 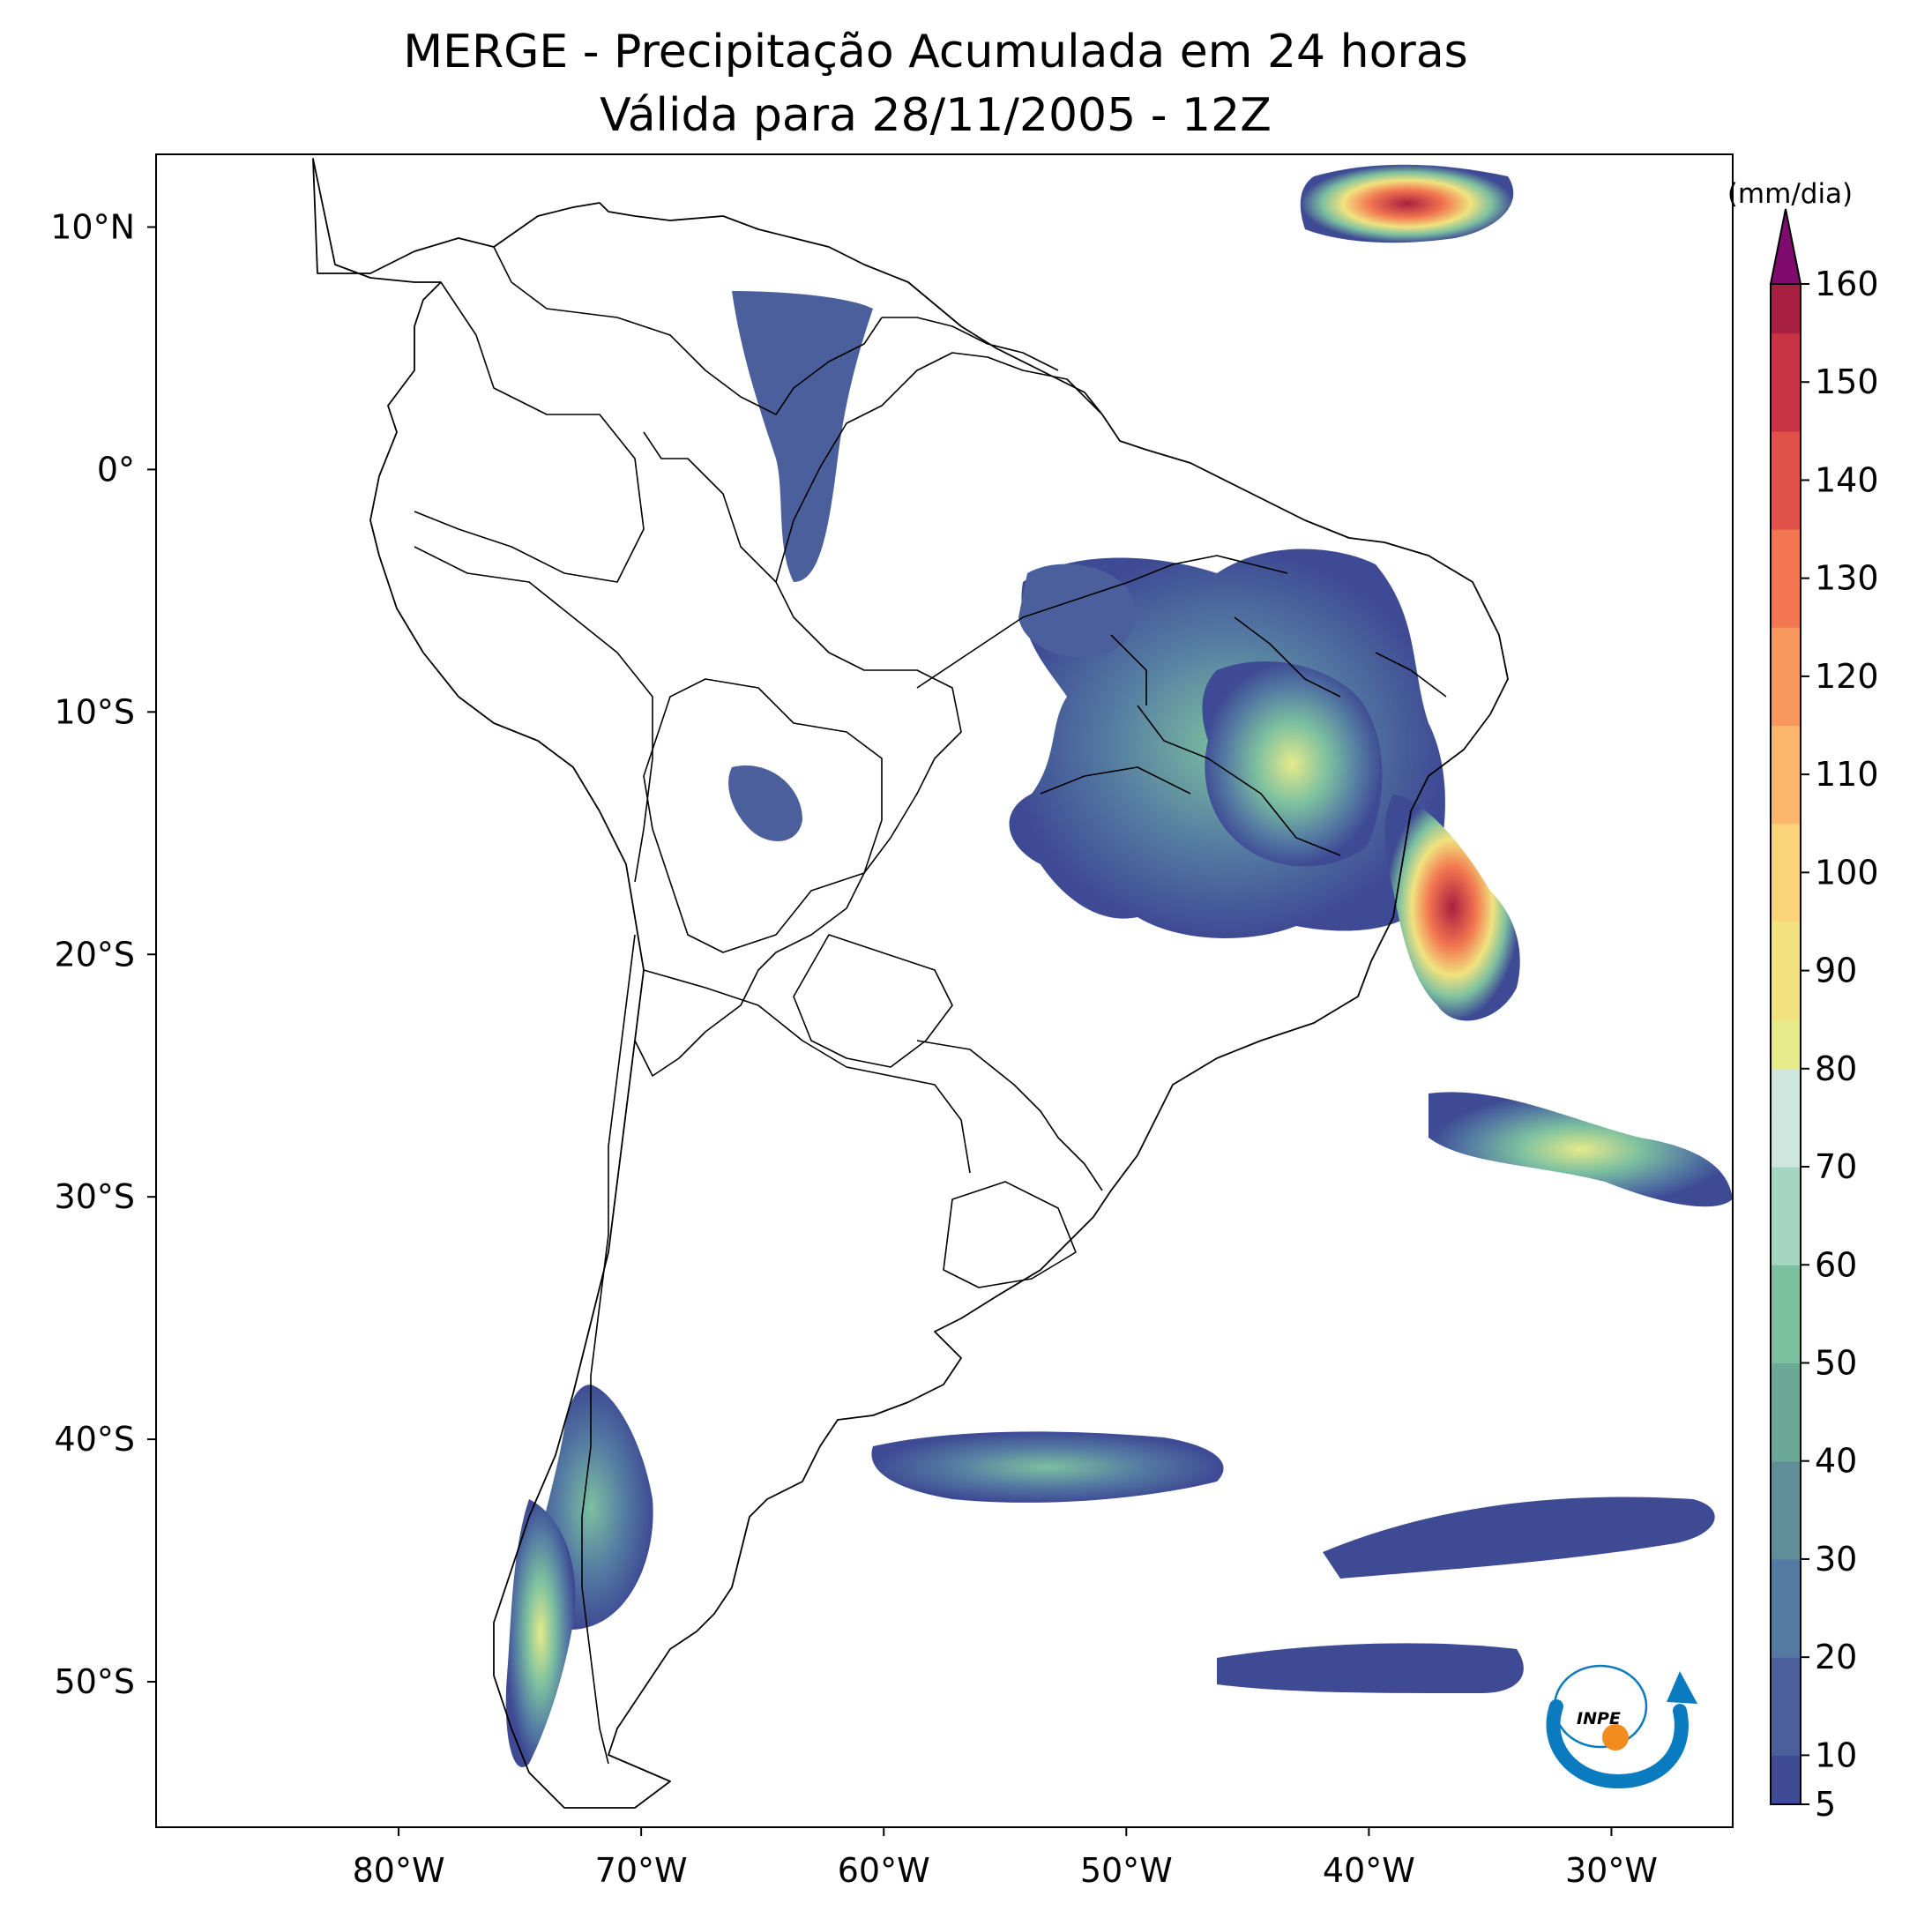 What do you see at coordinates (1836, 1069) in the screenshot?
I see `colorbar-tick-label: 80` at bounding box center [1836, 1069].